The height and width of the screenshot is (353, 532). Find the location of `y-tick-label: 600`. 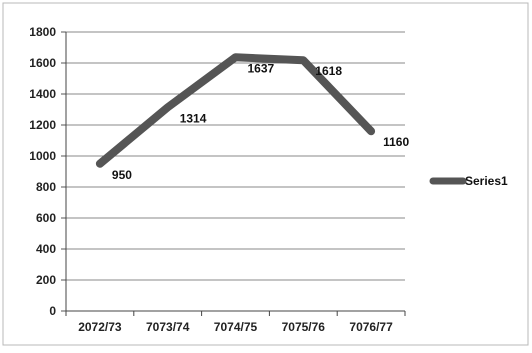

y-tick-label: 600 is located at coordinates (46, 218).